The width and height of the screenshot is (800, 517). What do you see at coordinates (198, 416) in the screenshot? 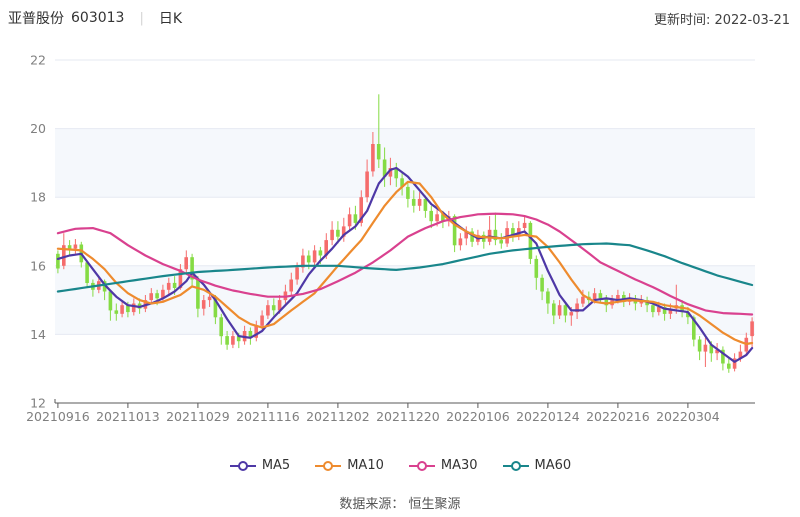
I see `x-axis-label: 20211029` at bounding box center [198, 416].